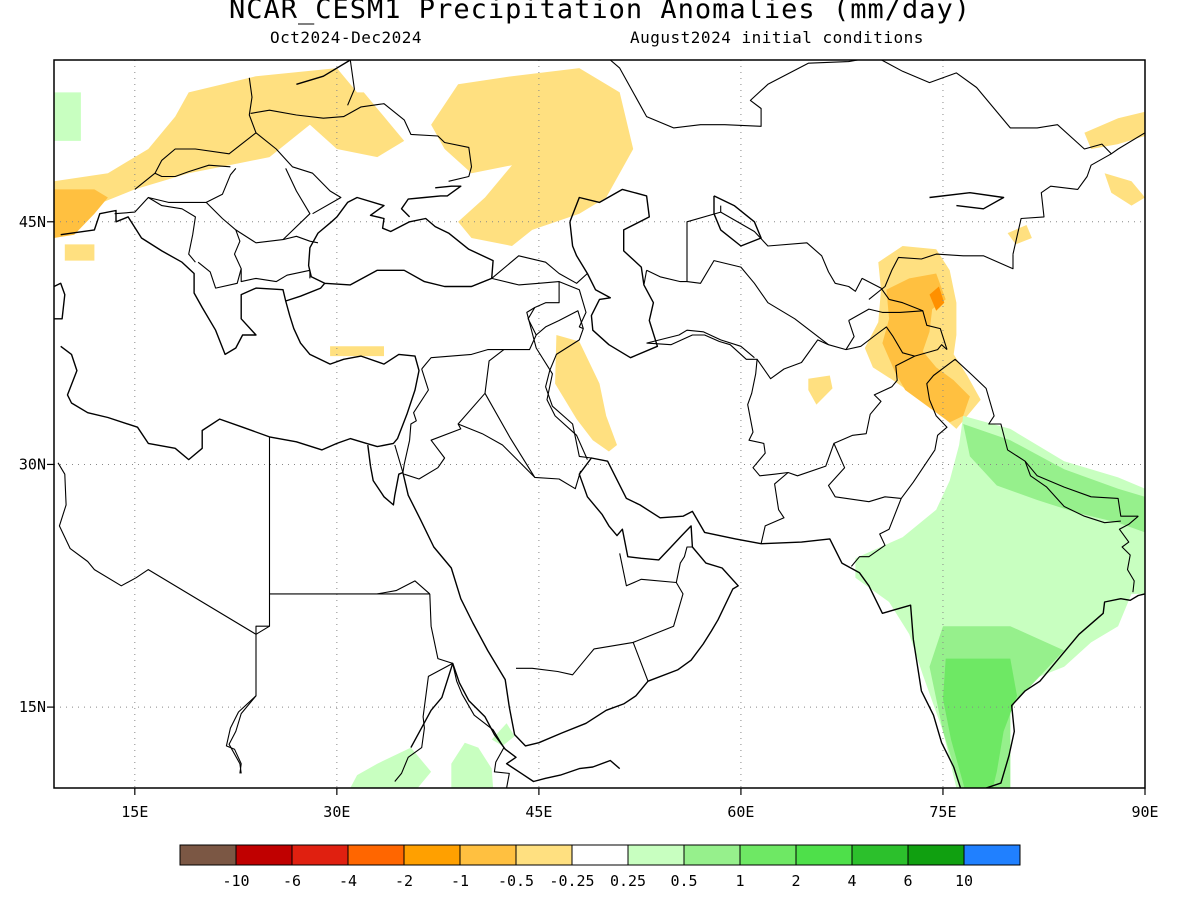 The image size is (1200, 900). Describe the element at coordinates (942, 812) in the screenshot. I see `lon-tick-label: 75E` at that location.